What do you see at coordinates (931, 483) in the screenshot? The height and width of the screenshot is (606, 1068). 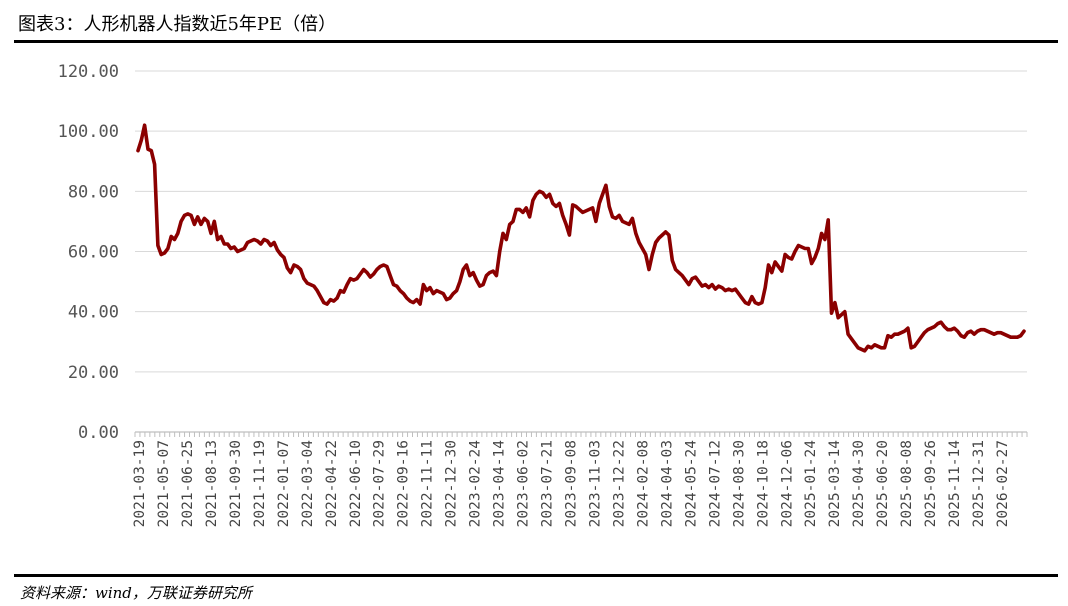 I see `x-tick-label: 2025-09-26` at bounding box center [931, 483].